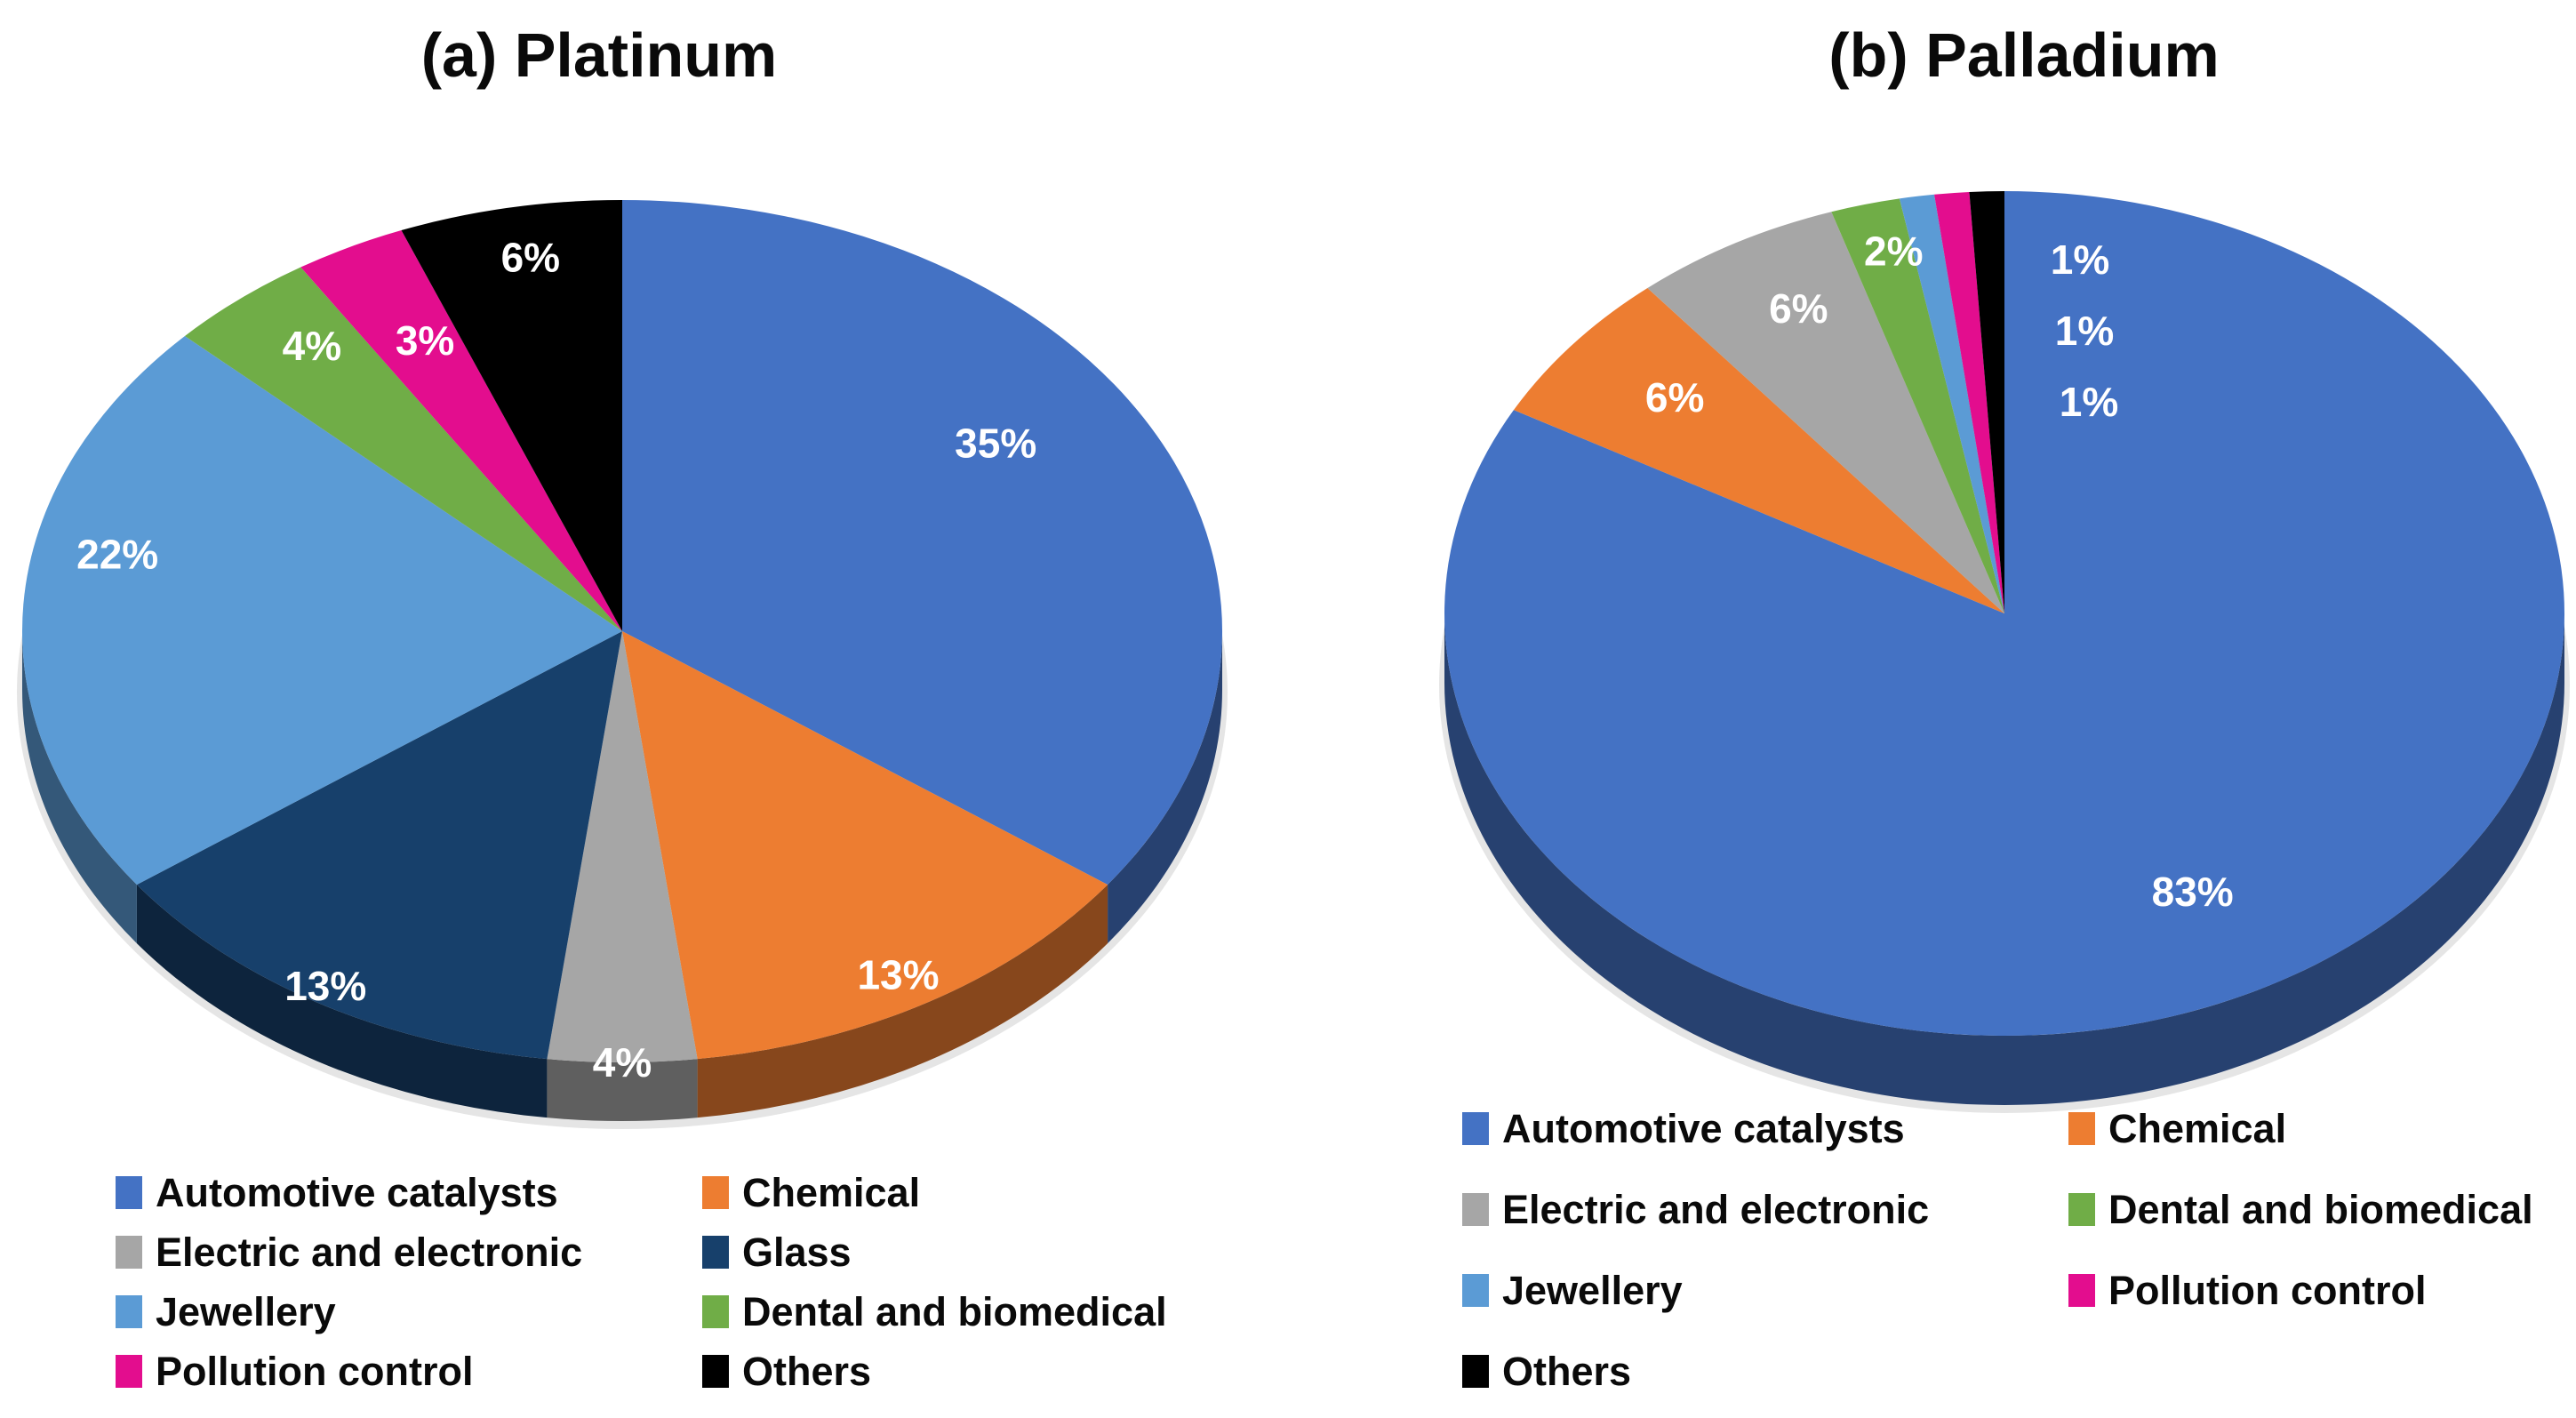 Image resolution: width=2576 pixels, height=1418 pixels. What do you see at coordinates (2089, 402) in the screenshot?
I see `slice-label-others: 1%` at bounding box center [2089, 402].